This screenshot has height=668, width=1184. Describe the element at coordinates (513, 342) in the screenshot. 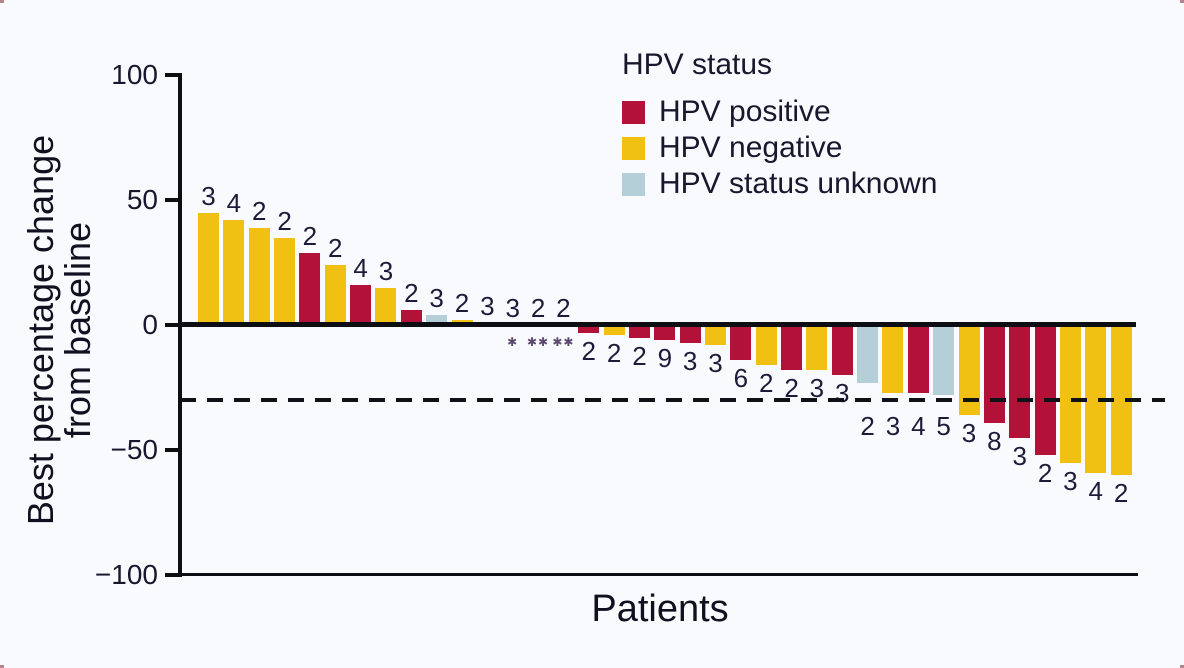

I see `significance-asterisks: ✱` at that location.